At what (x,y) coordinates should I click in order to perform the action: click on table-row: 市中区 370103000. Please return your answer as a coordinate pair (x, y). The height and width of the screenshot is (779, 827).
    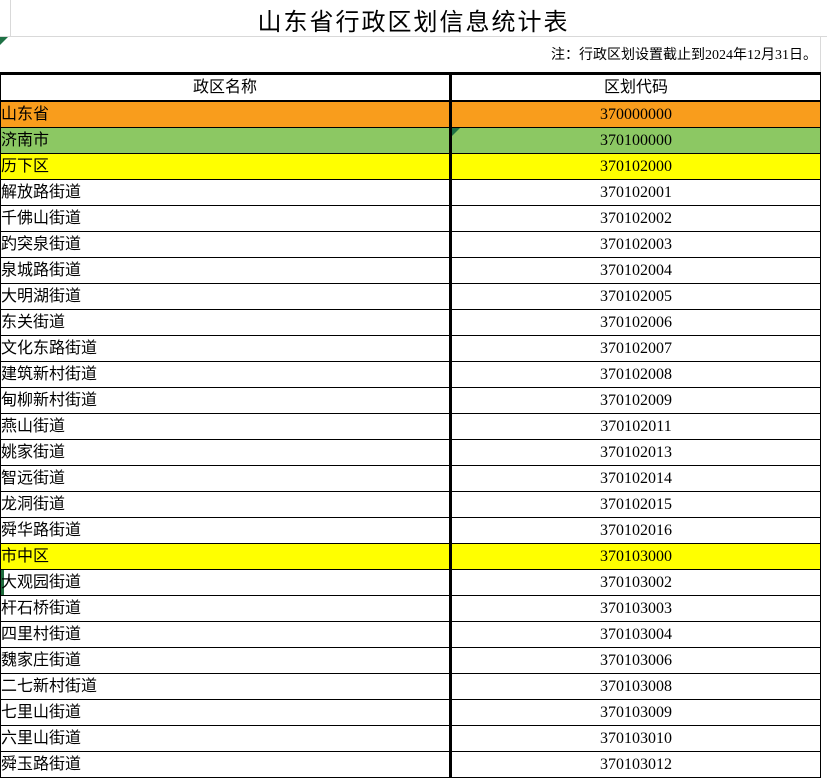
    Looking at the image, I should click on (410, 556).